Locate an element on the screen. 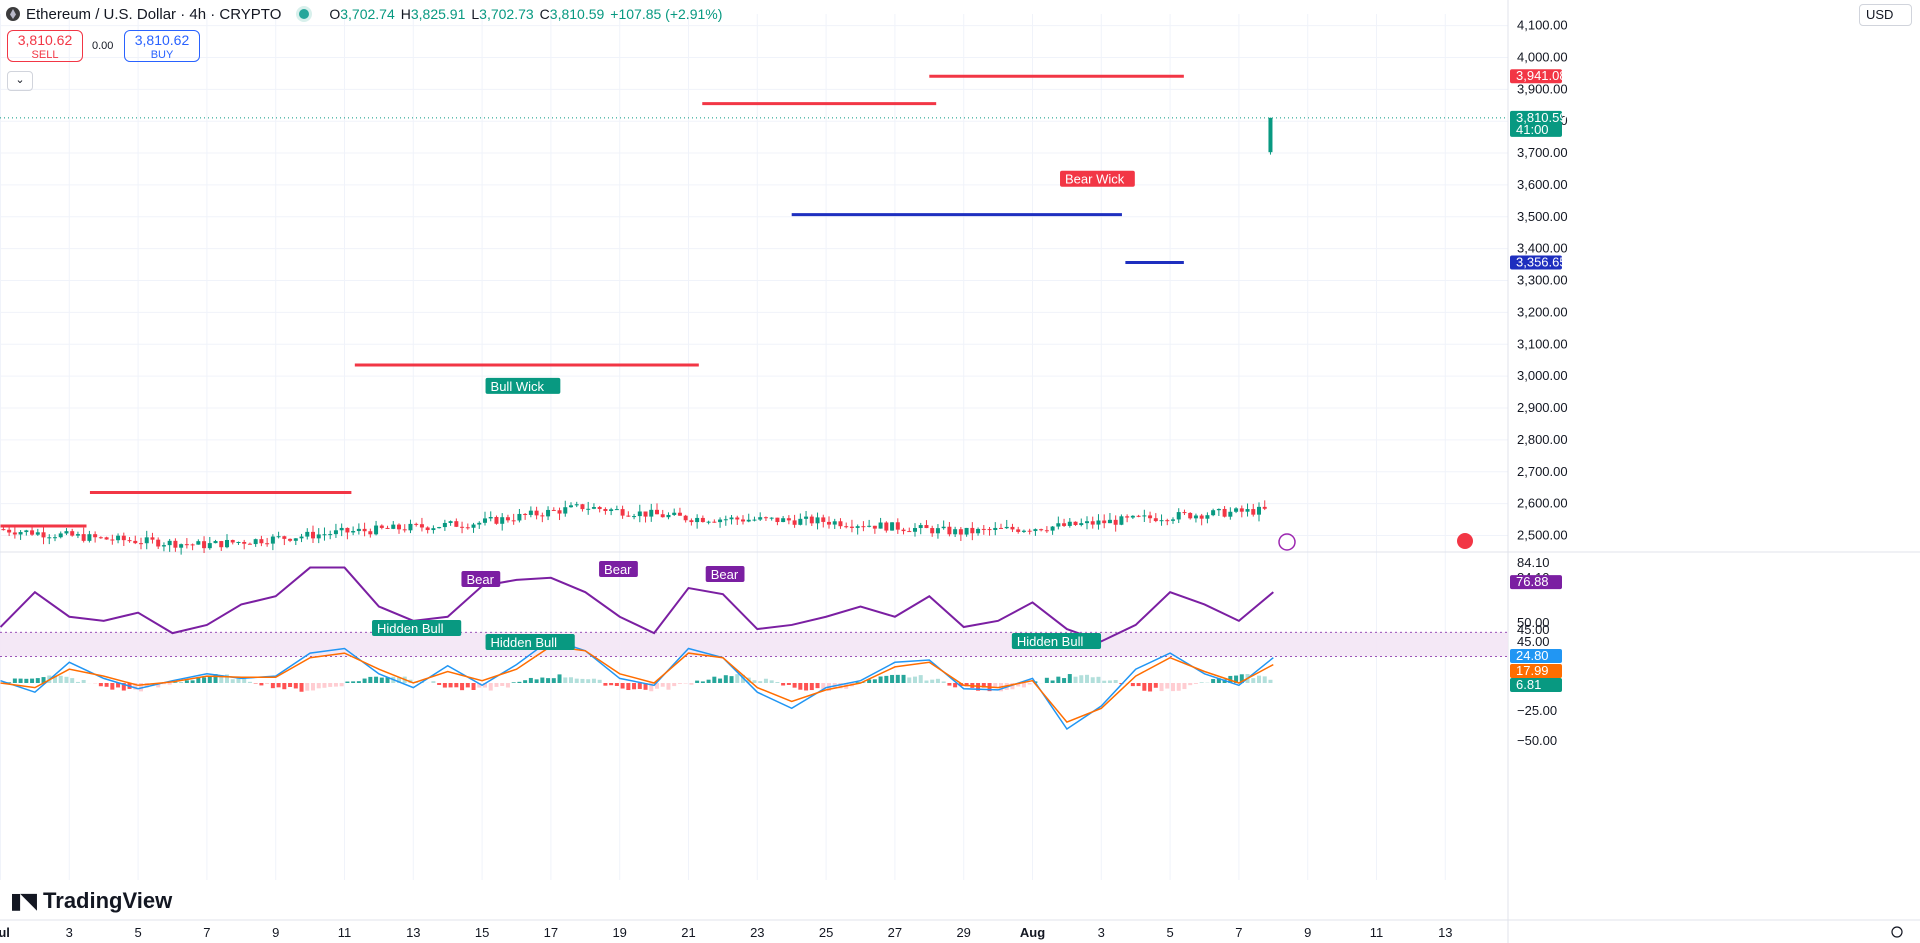 Image resolution: width=1920 pixels, height=943 pixels. currency-selector: USD is located at coordinates (1885, 15).